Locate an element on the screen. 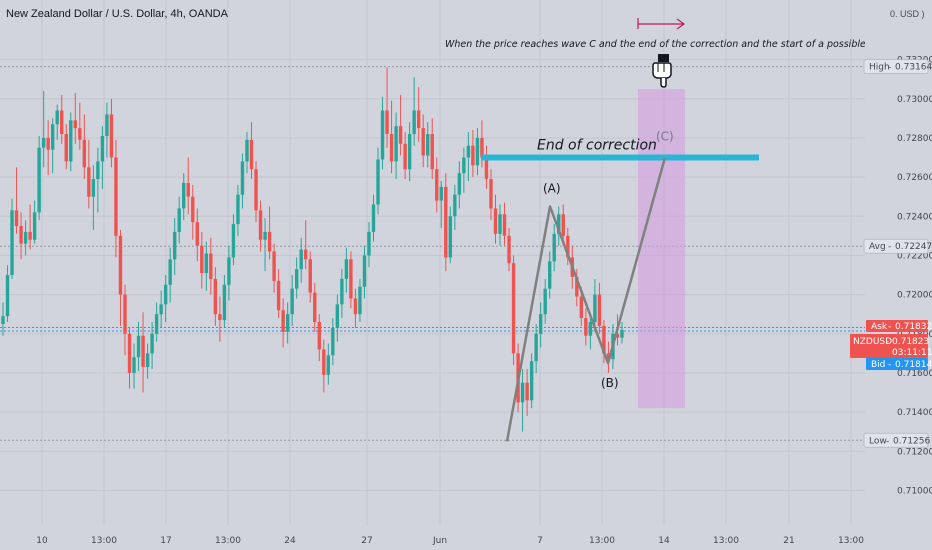 The image size is (932, 550). low-badge: Low - 0.71256 is located at coordinates (896, 440).